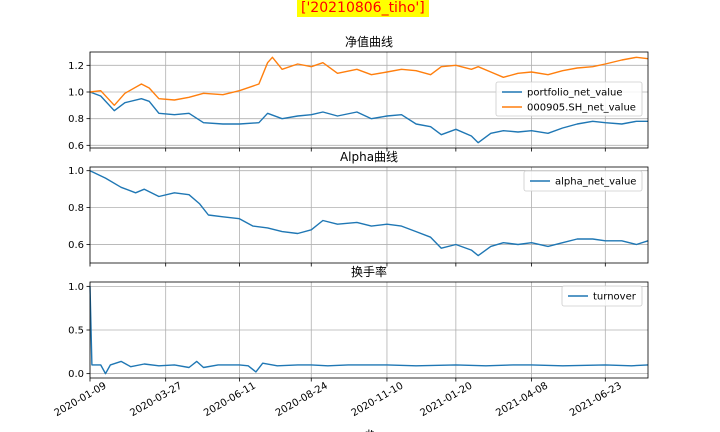 The width and height of the screenshot is (720, 432). I want to click on x-tick-label: 2021-06-23, so click(596, 400).